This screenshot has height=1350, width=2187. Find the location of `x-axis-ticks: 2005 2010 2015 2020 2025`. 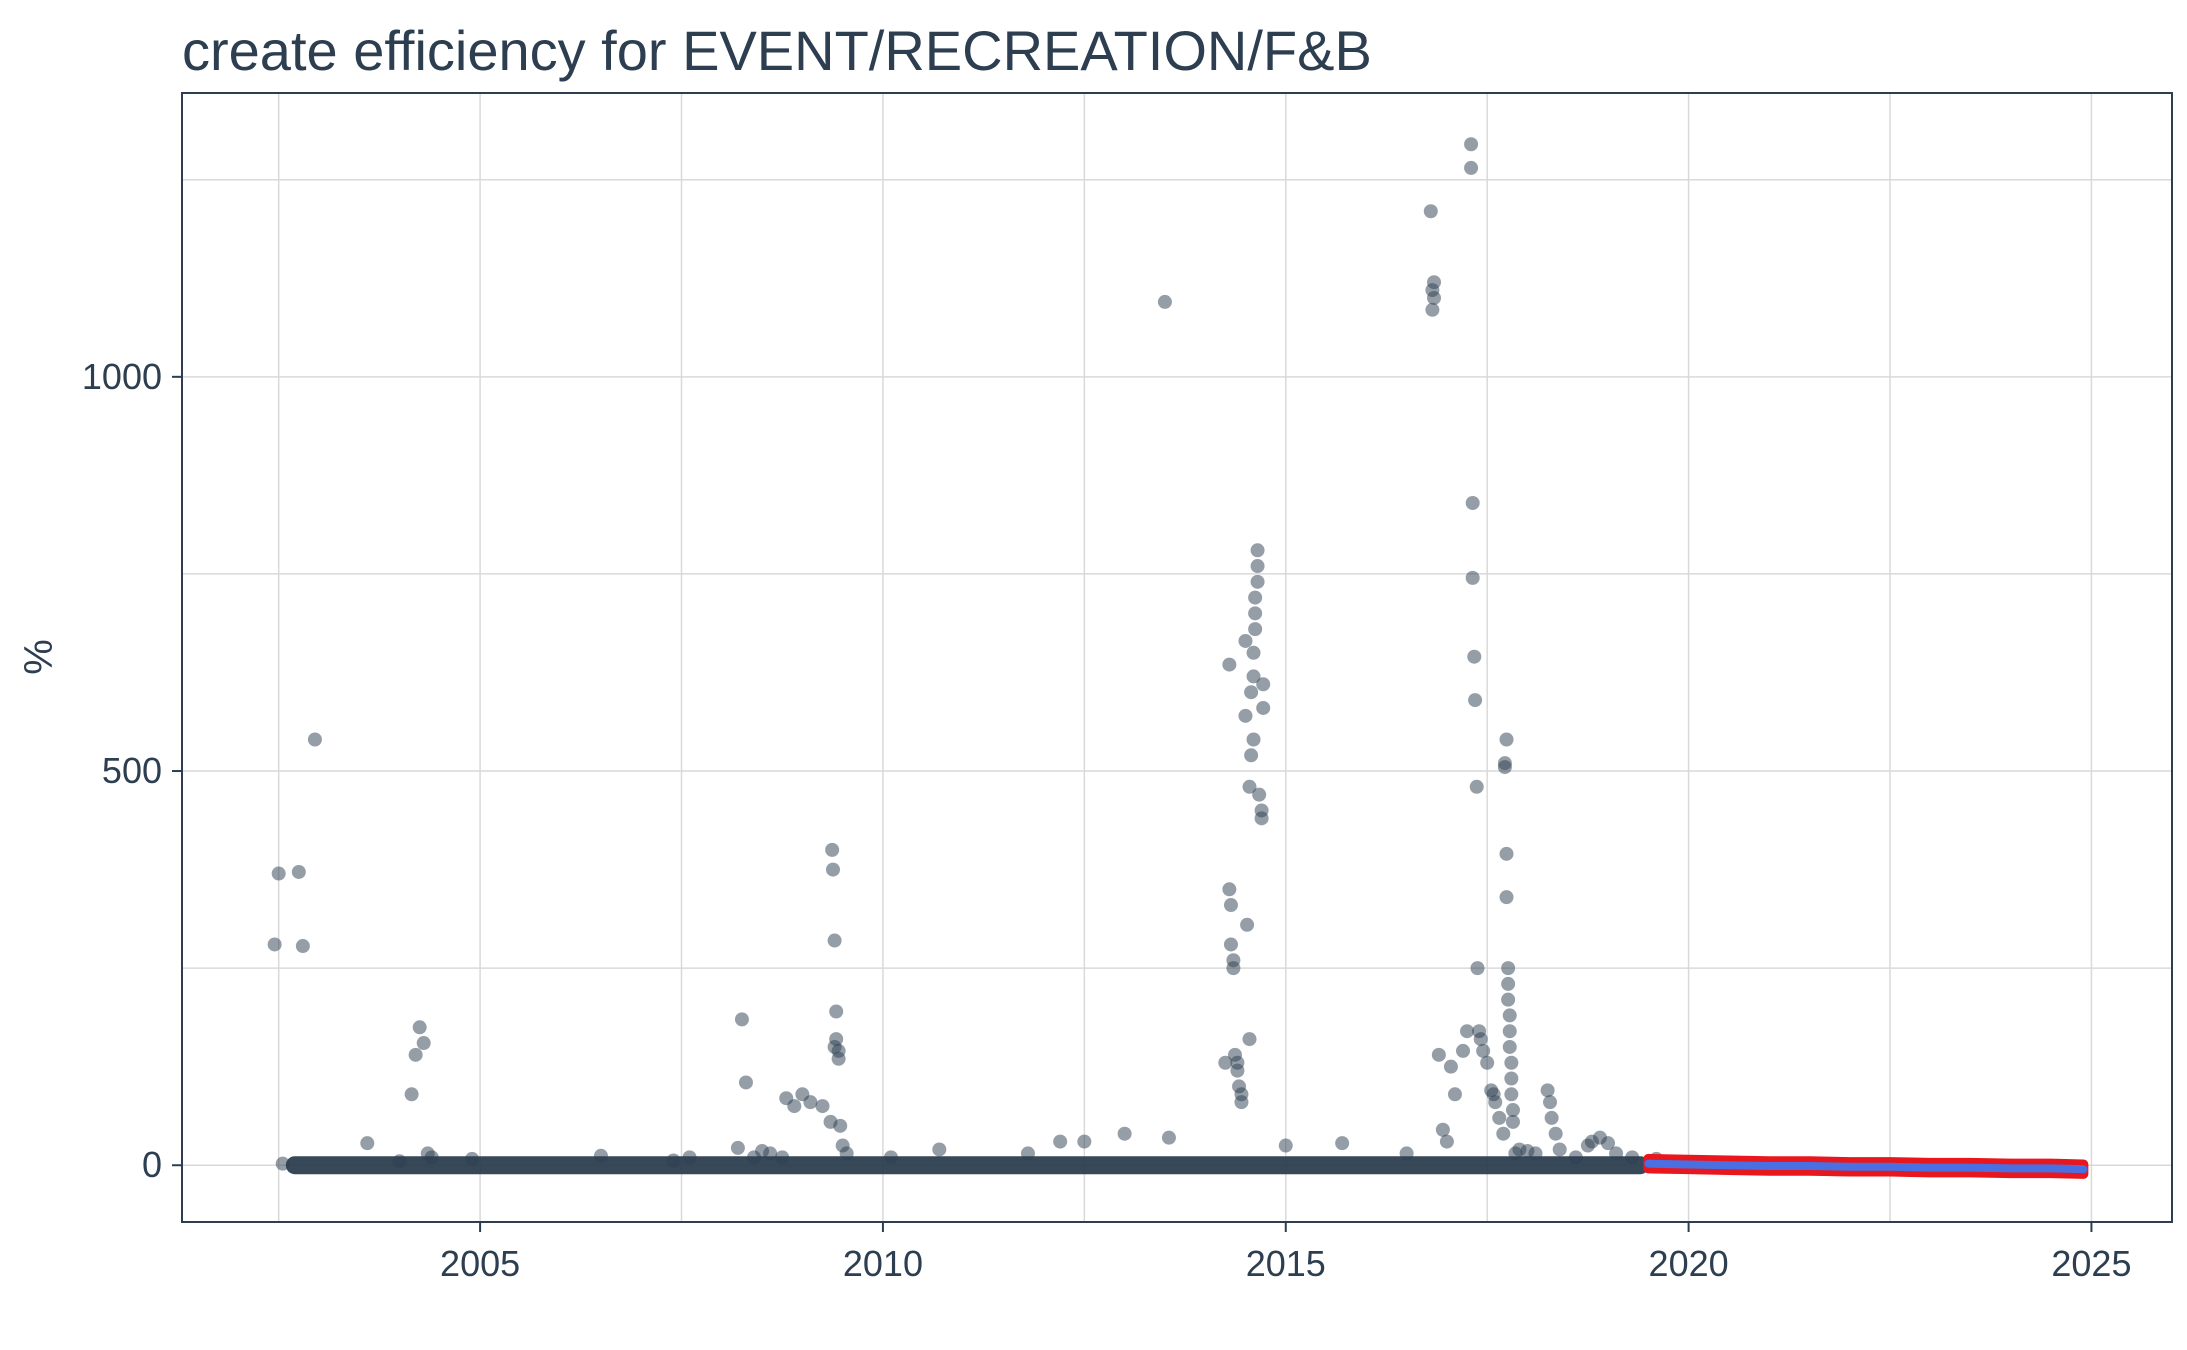

x-axis-ticks: 2005 2010 2015 2020 2025 is located at coordinates (1285, 1253).